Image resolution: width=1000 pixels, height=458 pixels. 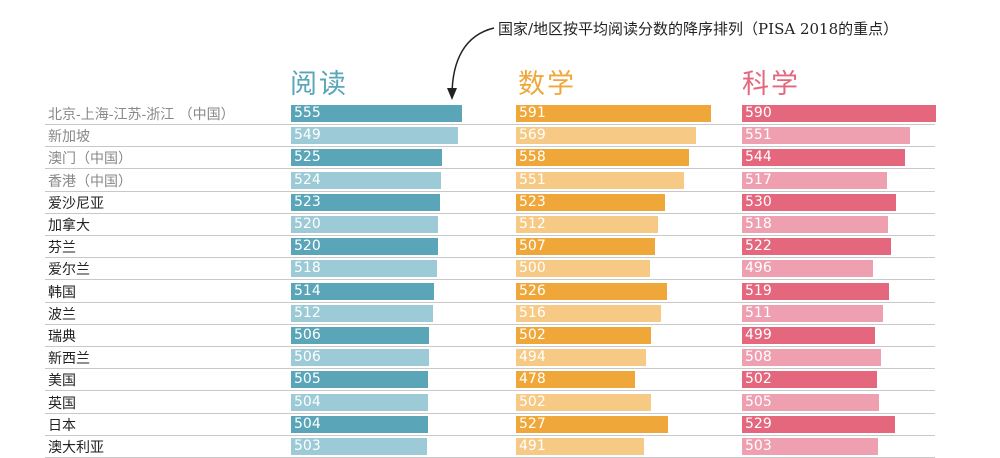 What do you see at coordinates (141, 115) in the screenshot?
I see `category-label: 北京-上海-江苏-浙江 （中国）` at bounding box center [141, 115].